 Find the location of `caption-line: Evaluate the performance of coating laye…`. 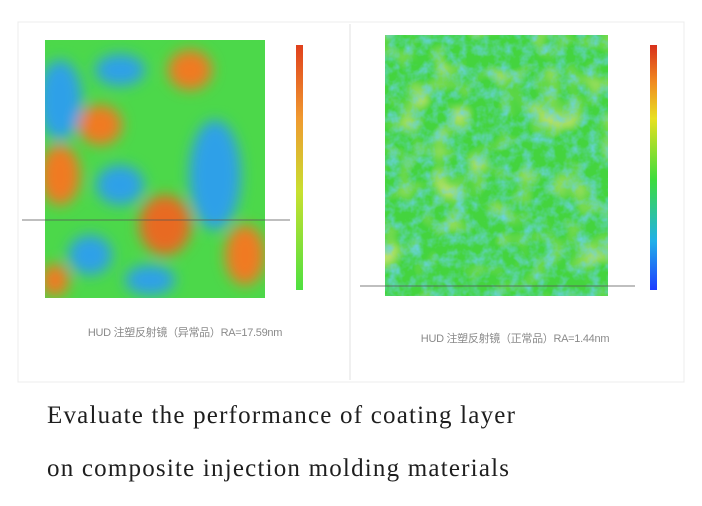

caption-line: Evaluate the performance of coating laye… is located at coordinates (282, 415).